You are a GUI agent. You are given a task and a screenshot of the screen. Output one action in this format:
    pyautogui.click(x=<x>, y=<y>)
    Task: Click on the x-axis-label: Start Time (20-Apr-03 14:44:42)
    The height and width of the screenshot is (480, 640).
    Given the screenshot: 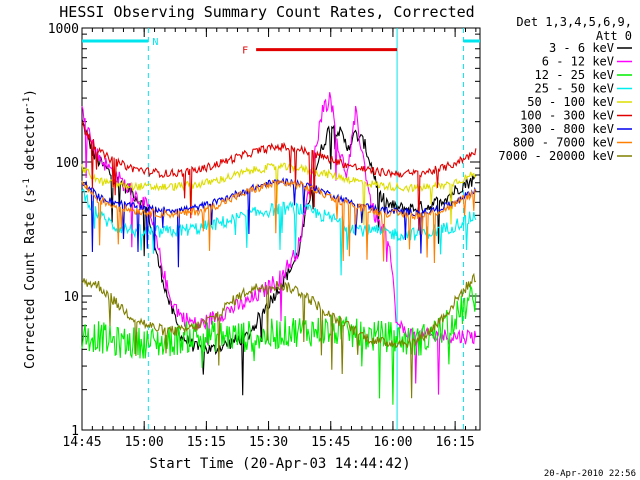 What is the action you would take?
    pyautogui.click(x=279, y=464)
    